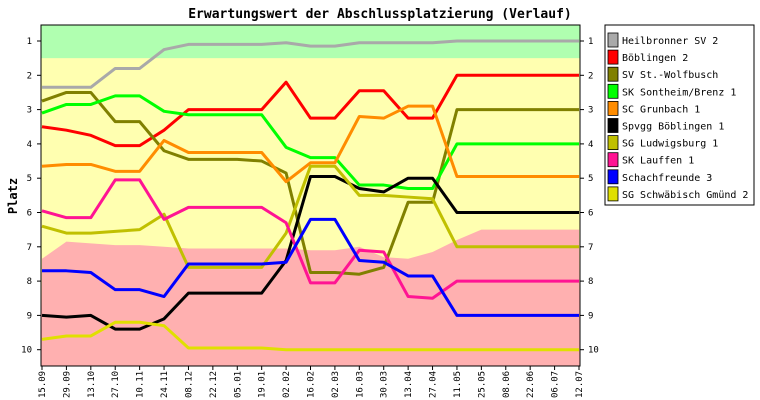 Image resolution: width=760 pixels, height=400 pixels. I want to click on y-tick-label-right: 1, so click(590, 42).